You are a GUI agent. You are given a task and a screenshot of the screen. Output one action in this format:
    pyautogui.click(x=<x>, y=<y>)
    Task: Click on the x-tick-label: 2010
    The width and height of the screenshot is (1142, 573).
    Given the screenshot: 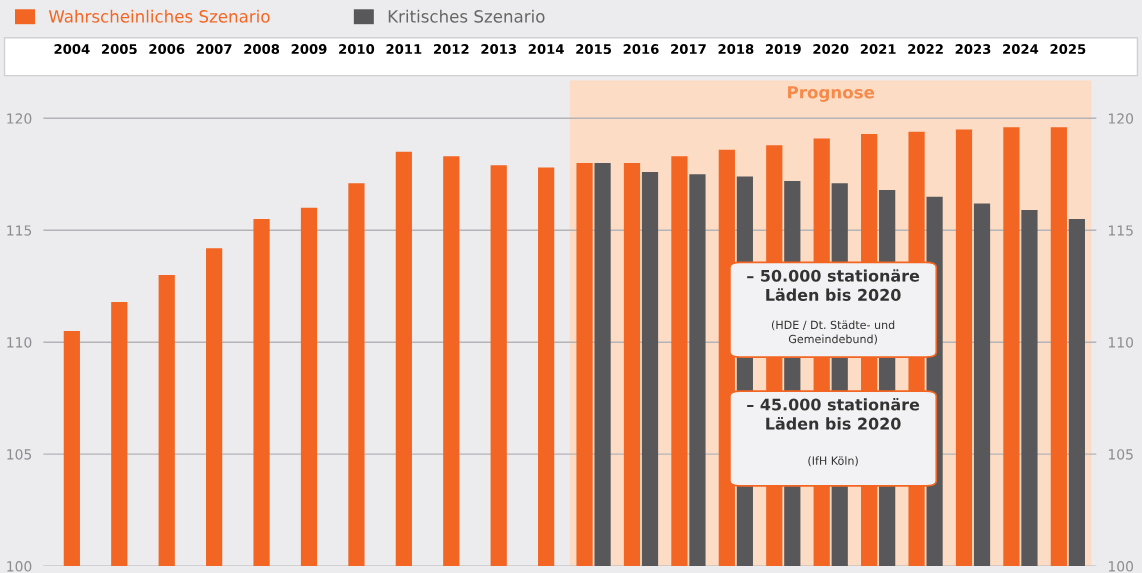 What is the action you would take?
    pyautogui.click(x=357, y=49)
    